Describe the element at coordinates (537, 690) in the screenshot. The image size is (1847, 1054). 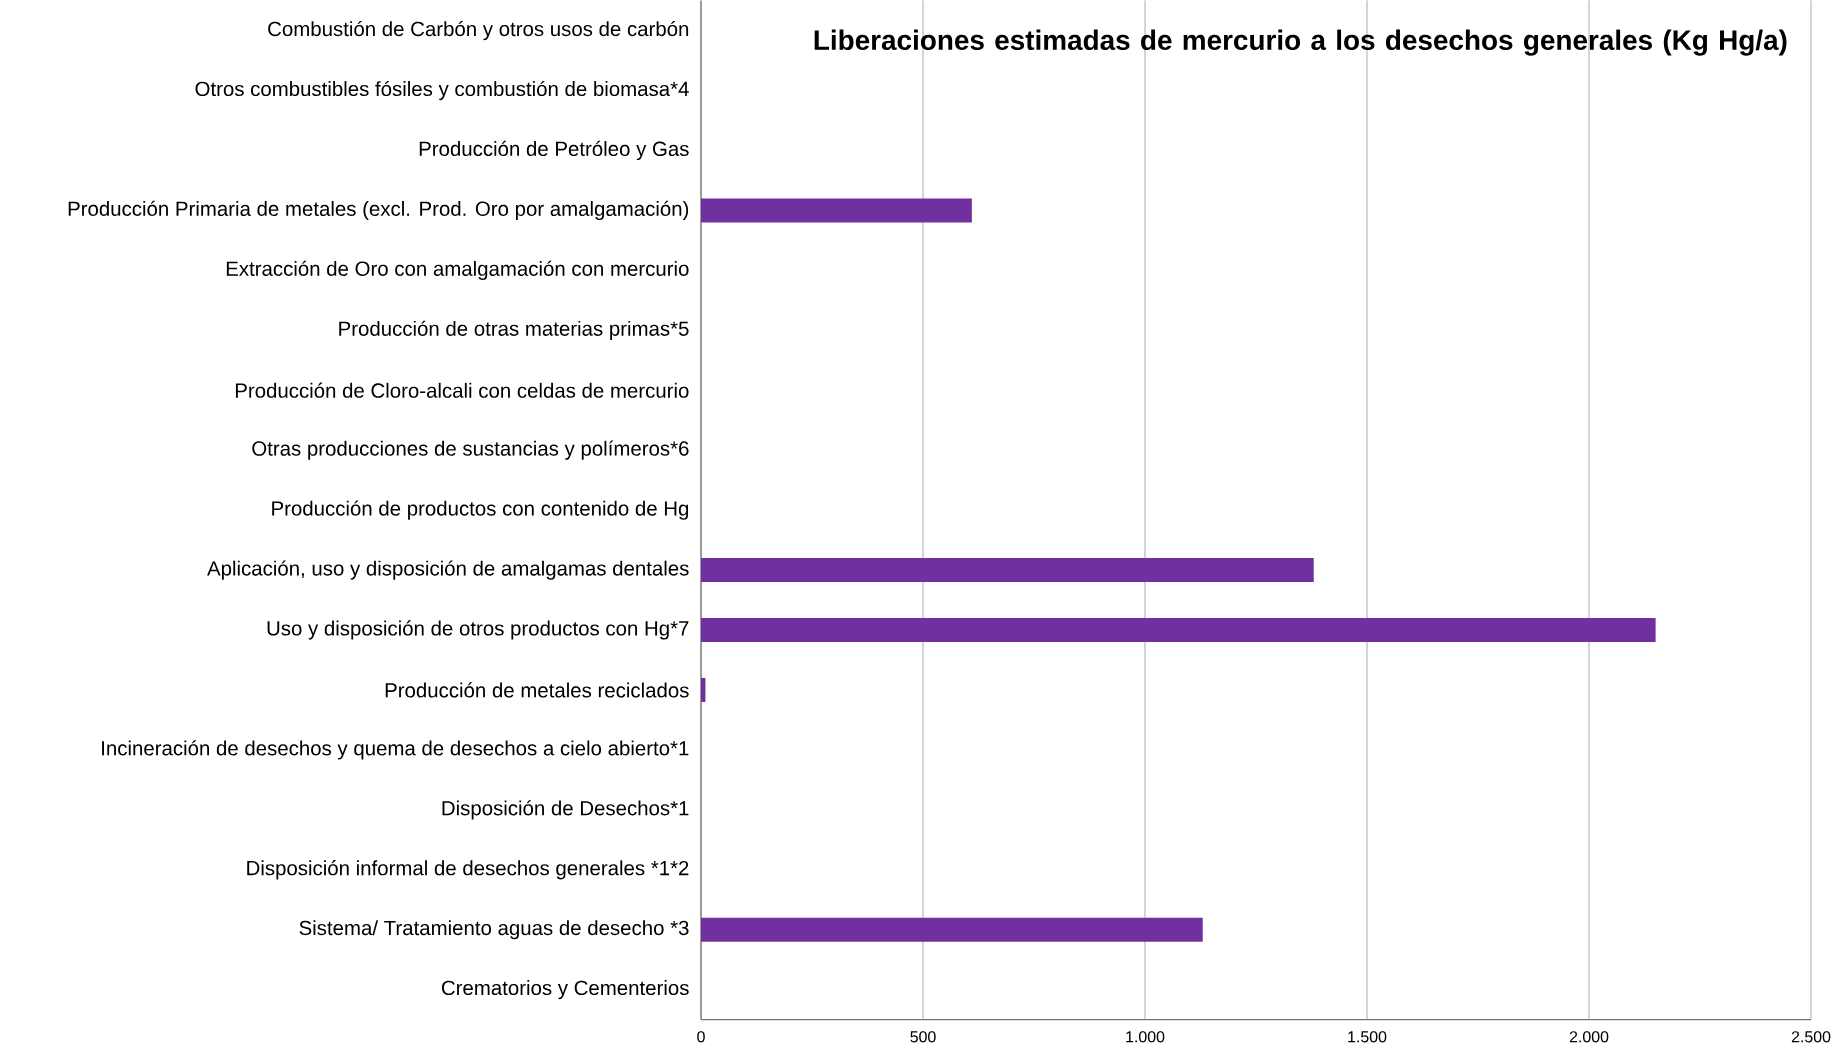
I see `y-tick-label: Producción de metales reciclados` at that location.